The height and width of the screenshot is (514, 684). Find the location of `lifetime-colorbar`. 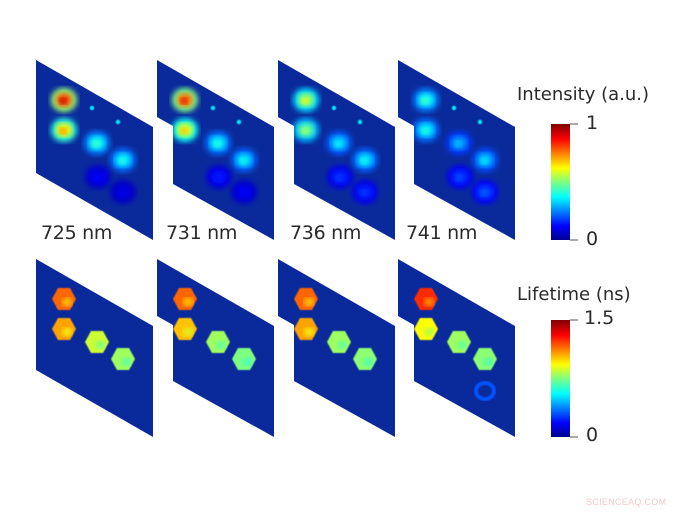

lifetime-colorbar is located at coordinates (560, 378).